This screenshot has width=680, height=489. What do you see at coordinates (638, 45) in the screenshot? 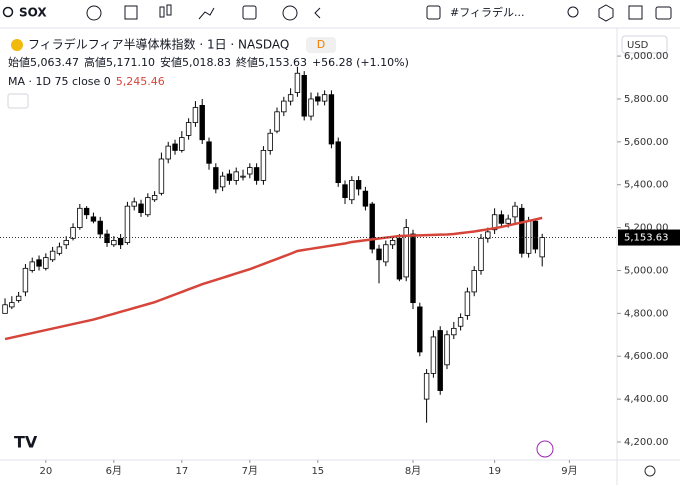
I see `currency: USD` at bounding box center [638, 45].